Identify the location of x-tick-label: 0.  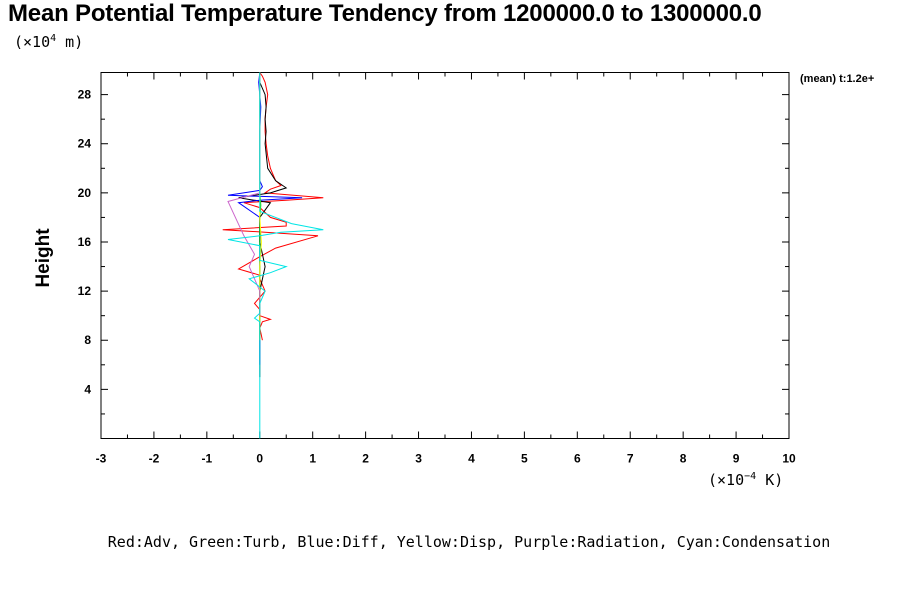
(259, 459).